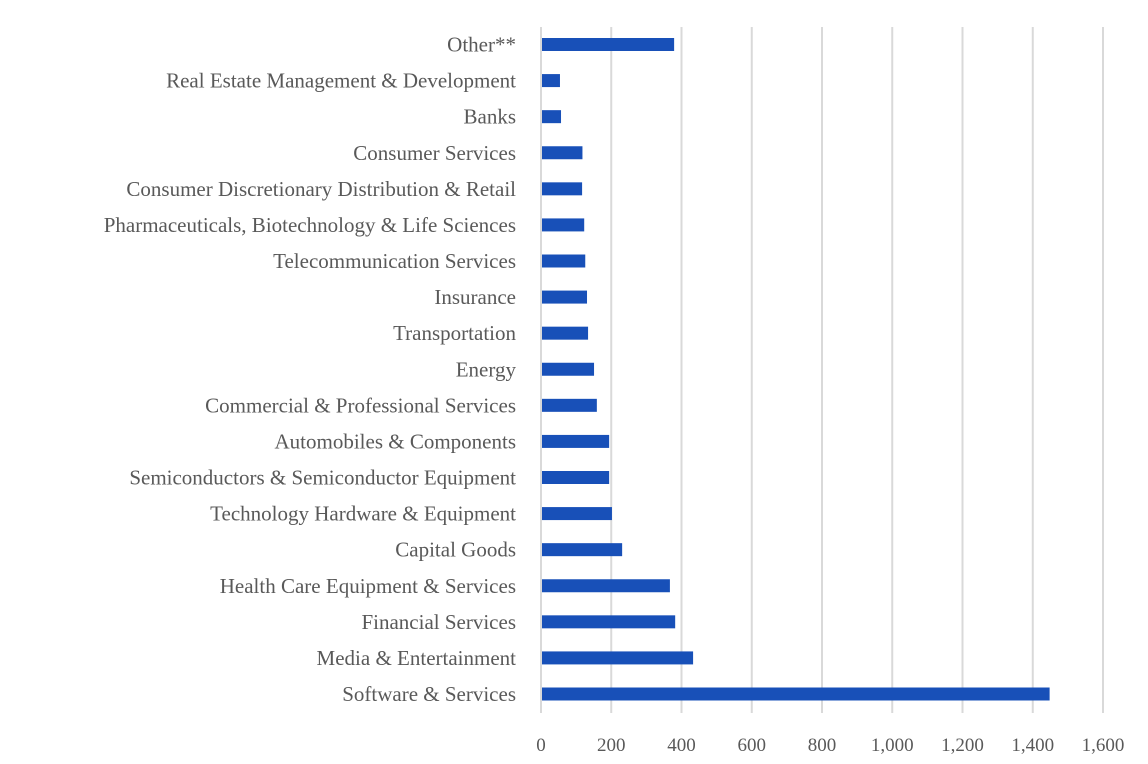  Describe the element at coordinates (368, 586) in the screenshot. I see `category-label: Health Care Equipment & Services` at that location.